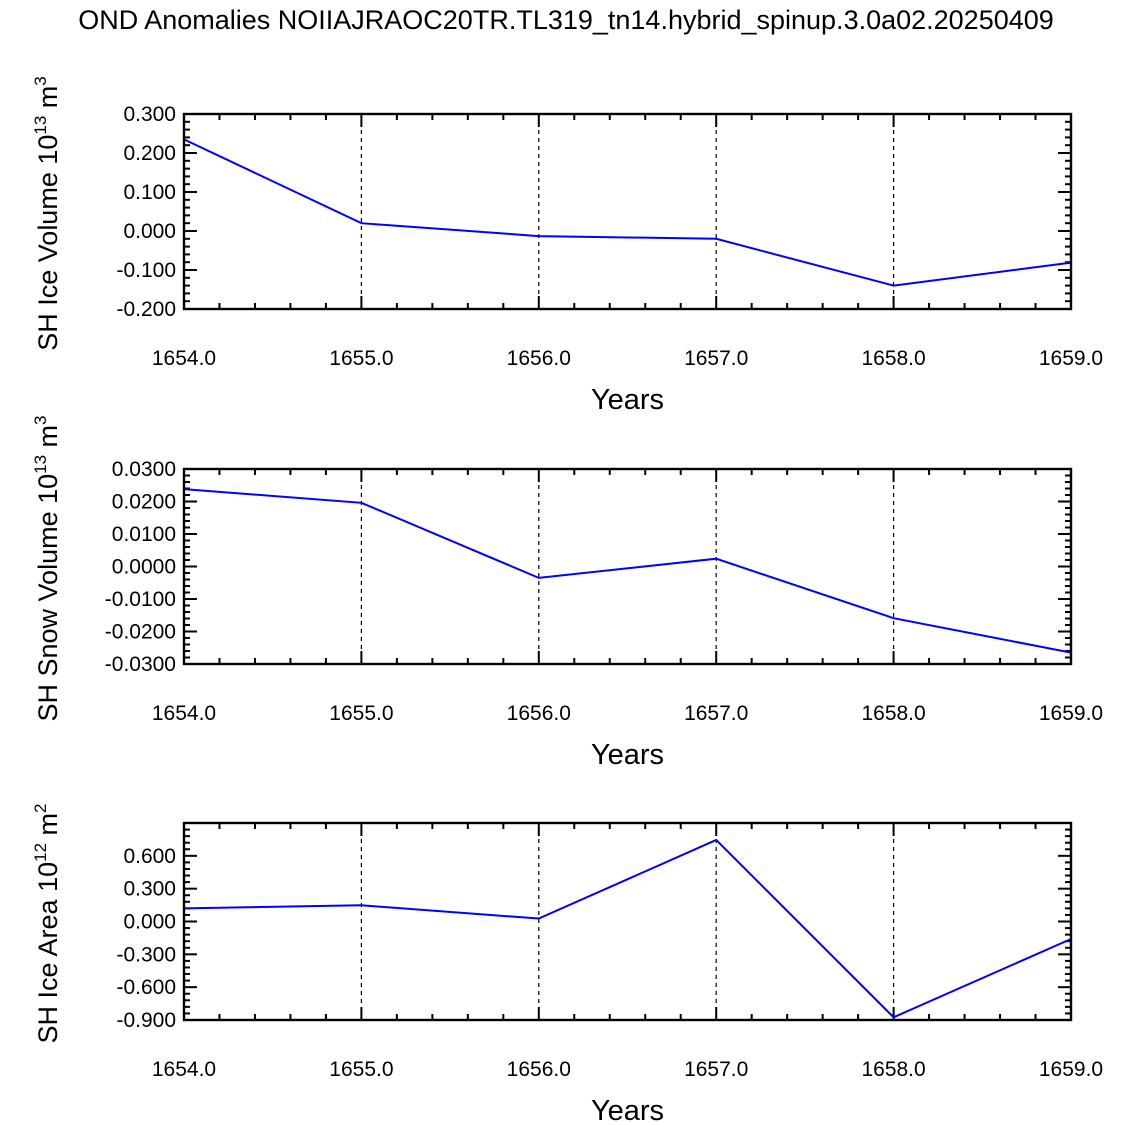  I want to click on y-tick-label: -0.0200, so click(140, 632).